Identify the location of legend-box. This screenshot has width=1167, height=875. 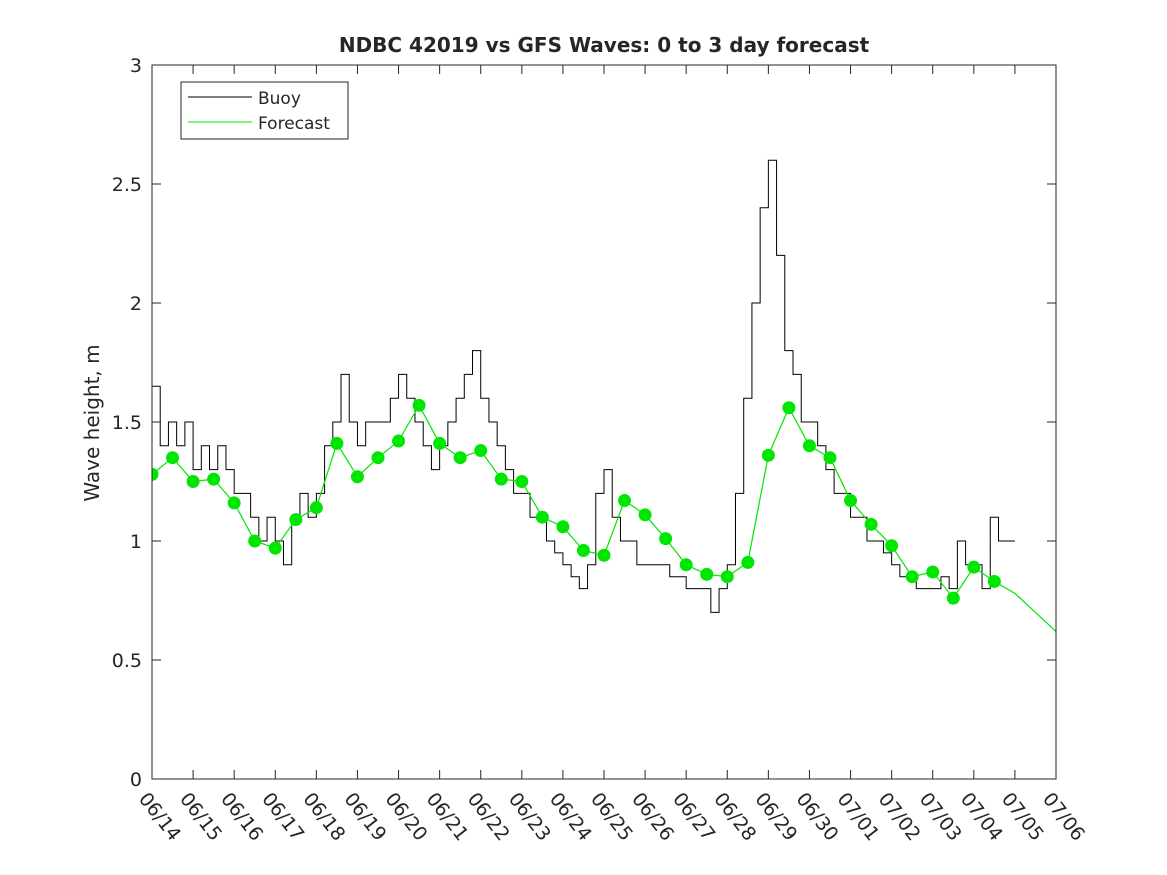
(264, 110).